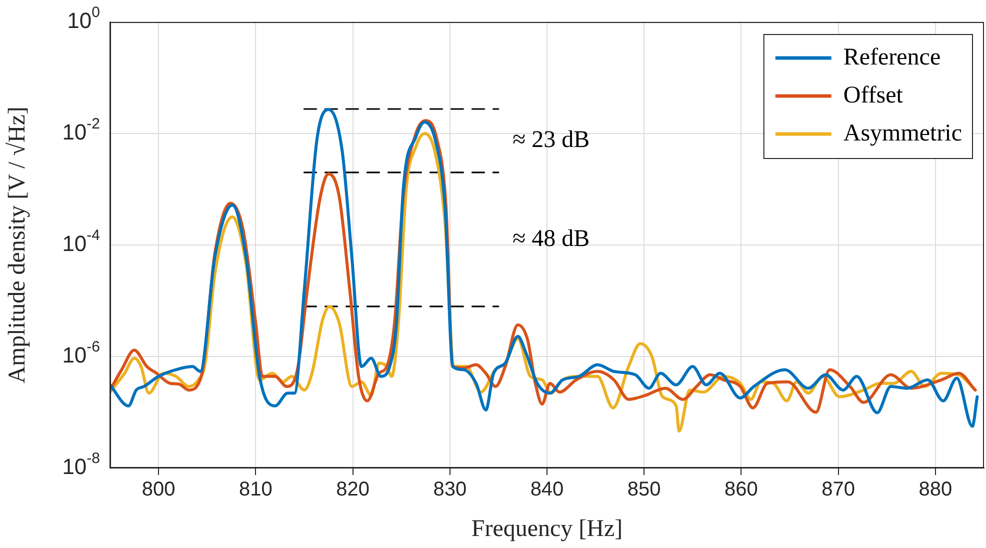 The width and height of the screenshot is (986, 548). I want to click on annotation: ≈ 48 dB, so click(551, 239).